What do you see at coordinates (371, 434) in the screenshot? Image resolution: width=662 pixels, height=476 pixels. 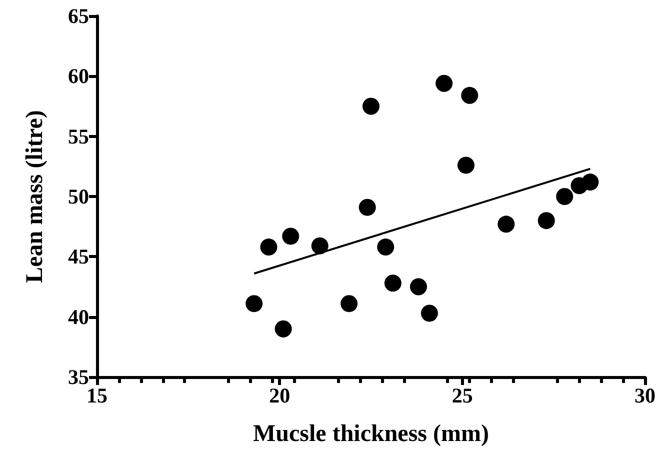 I see `x-axis-title: Mucsle thickness (mm)` at bounding box center [371, 434].